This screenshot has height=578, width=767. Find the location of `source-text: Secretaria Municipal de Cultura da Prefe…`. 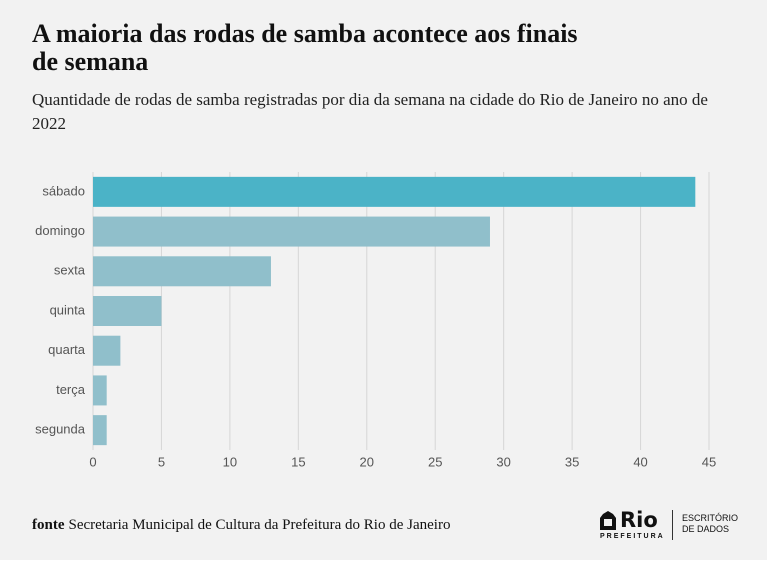

source-text: Secretaria Municipal de Cultura da Prefe… is located at coordinates (259, 525).